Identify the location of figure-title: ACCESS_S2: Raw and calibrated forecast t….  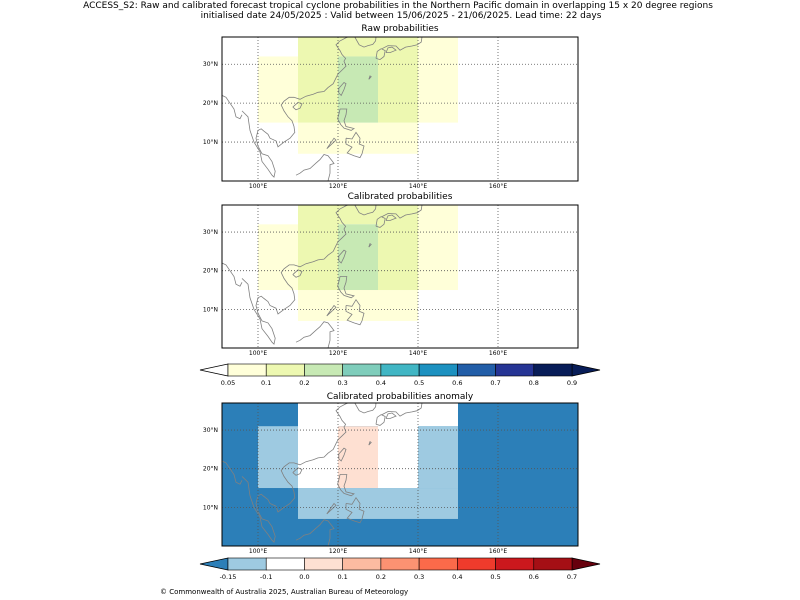
(398, 6).